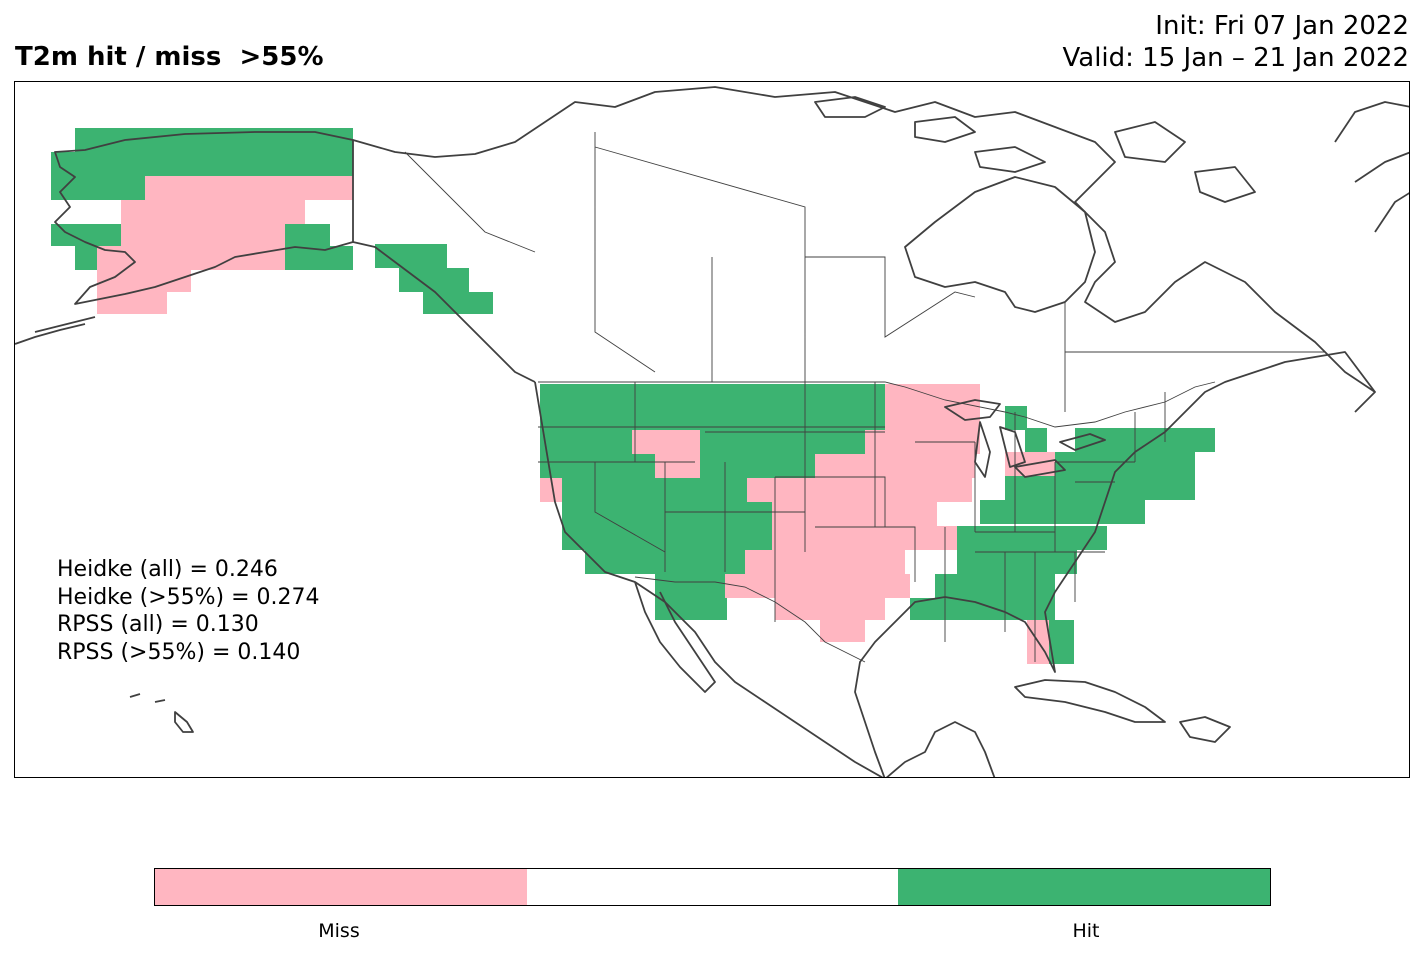  What do you see at coordinates (1084, 887) in the screenshot?
I see `colorbar-hit-segment` at bounding box center [1084, 887].